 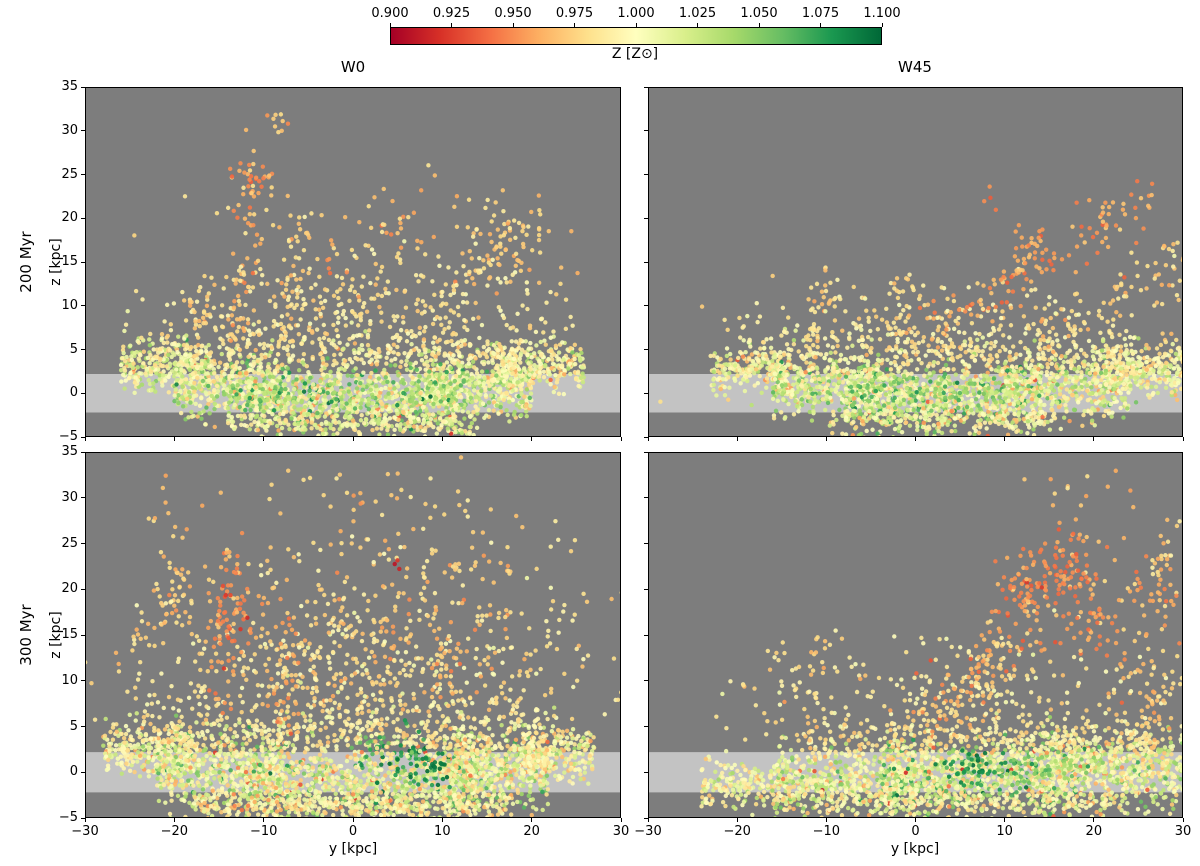 I want to click on x-axis-label-left: y [kpc], so click(x=353, y=849).